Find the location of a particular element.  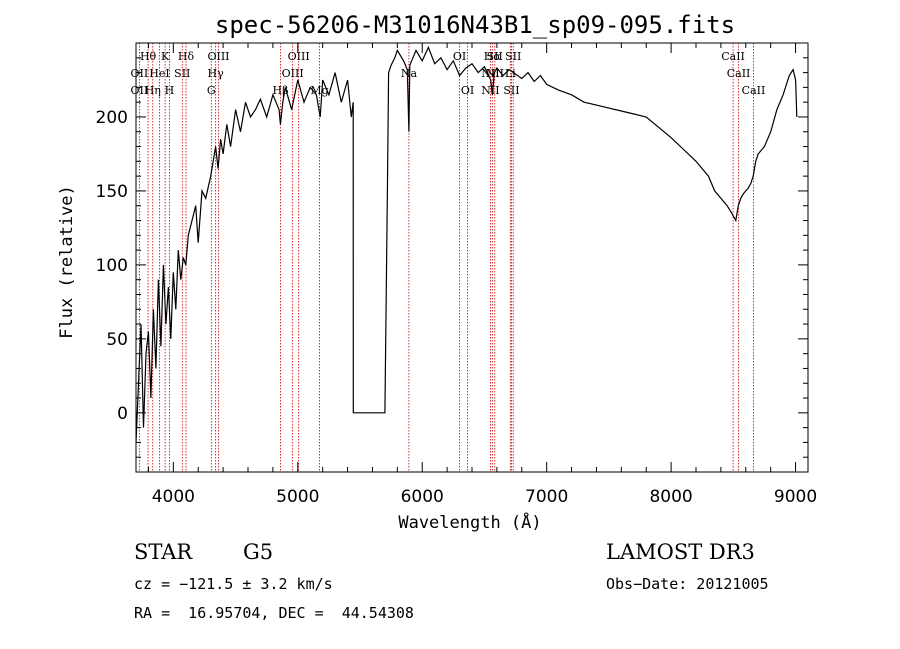

spectral-line-label: H is located at coordinates (170, 90).